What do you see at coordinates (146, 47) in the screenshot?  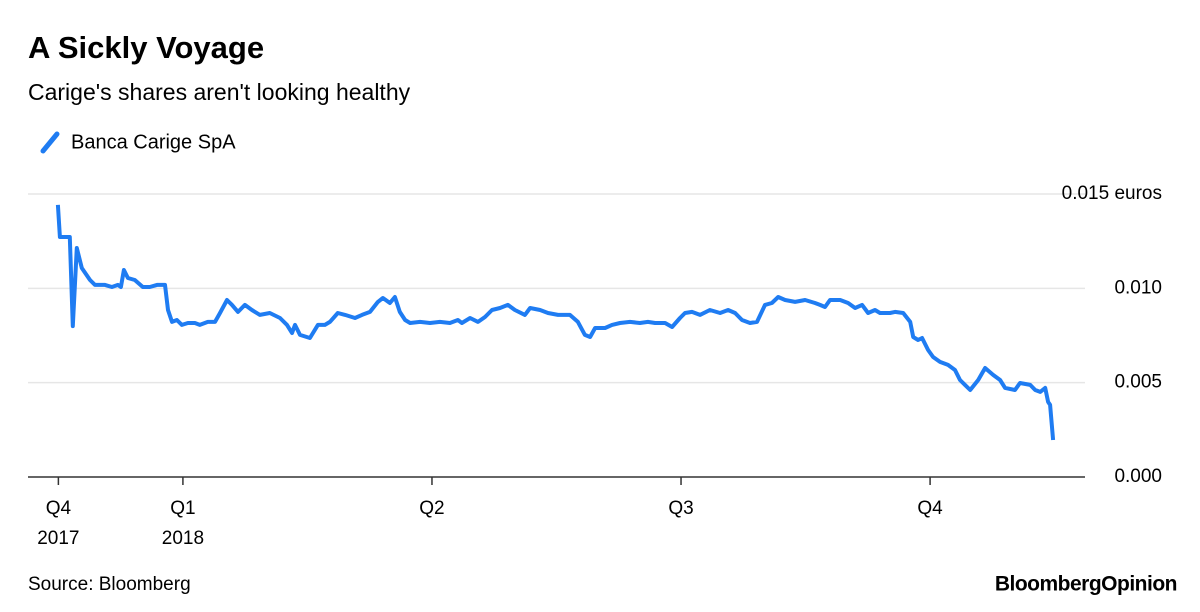 I see `chart-title: A Sickly Voyage` at bounding box center [146, 47].